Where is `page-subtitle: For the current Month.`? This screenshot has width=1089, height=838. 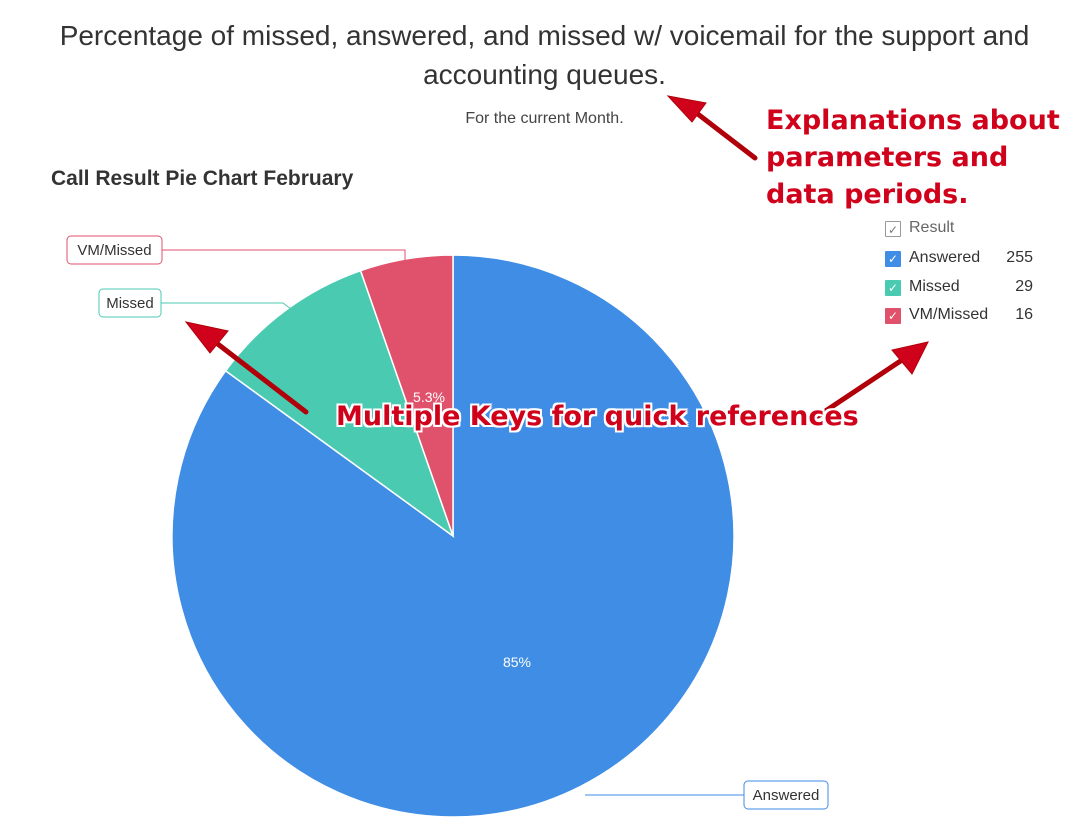
page-subtitle: For the current Month. is located at coordinates (544, 118).